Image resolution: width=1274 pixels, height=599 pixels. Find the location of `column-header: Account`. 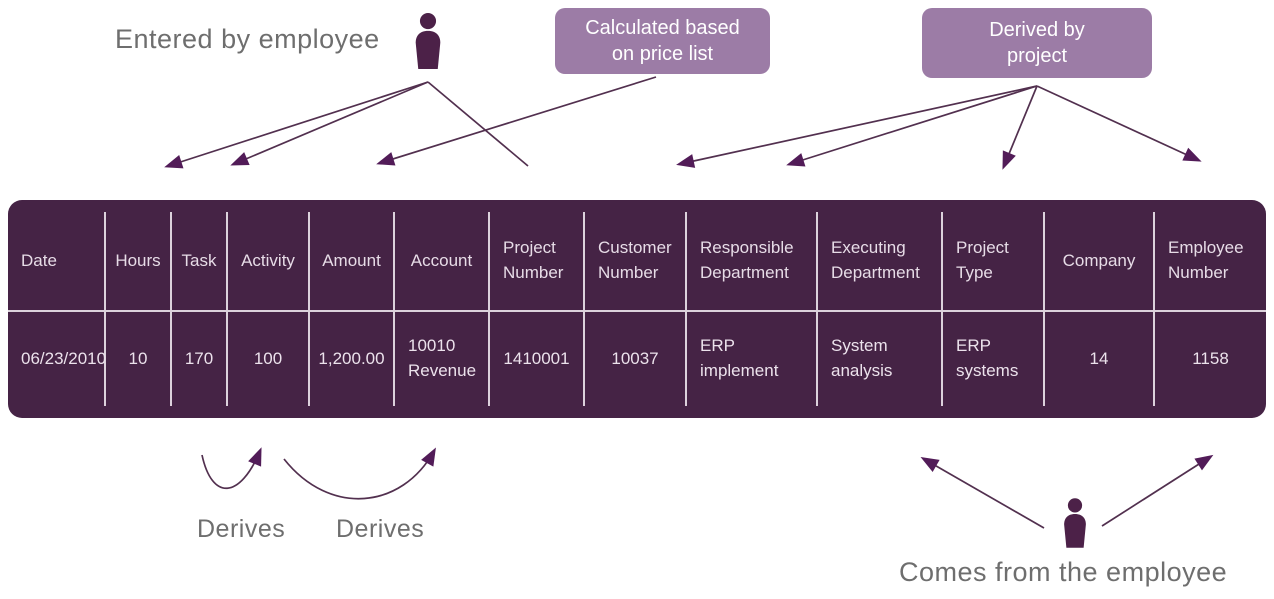

column-header: Account is located at coordinates (442, 261).